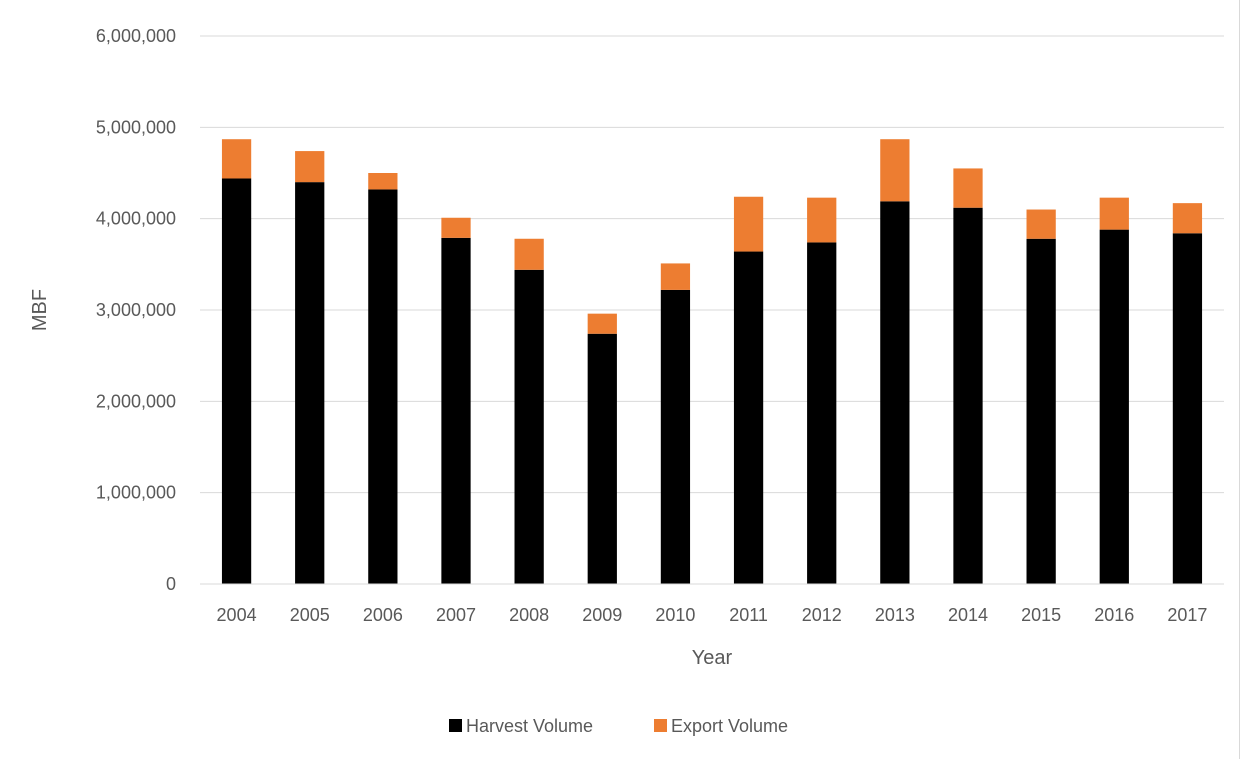 Image resolution: width=1252 pixels, height=764 pixels. Describe the element at coordinates (383, 181) in the screenshot. I see `export-bar-2006` at that location.